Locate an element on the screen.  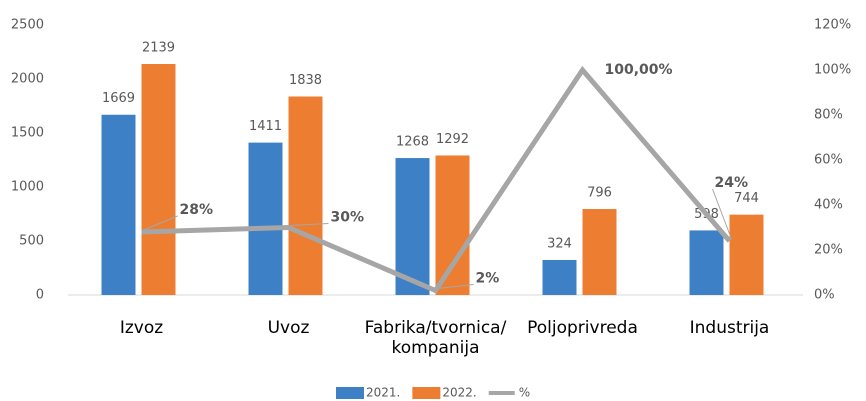
y2-tick-label: 60% is located at coordinates (828, 160).